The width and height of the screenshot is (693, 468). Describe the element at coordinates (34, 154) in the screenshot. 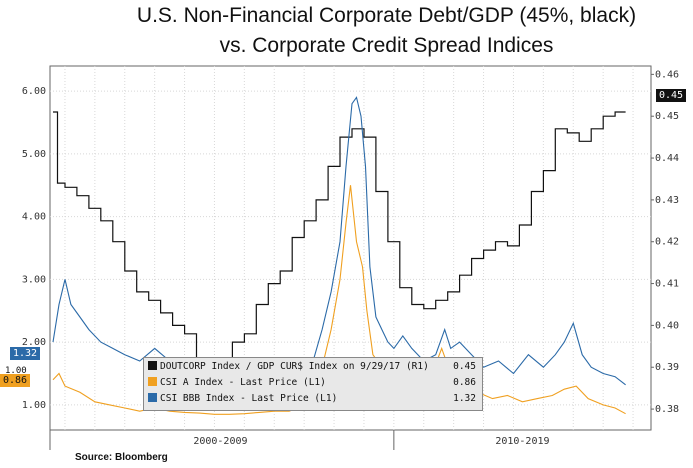

I see `left-tick-label: 5.00` at that location.